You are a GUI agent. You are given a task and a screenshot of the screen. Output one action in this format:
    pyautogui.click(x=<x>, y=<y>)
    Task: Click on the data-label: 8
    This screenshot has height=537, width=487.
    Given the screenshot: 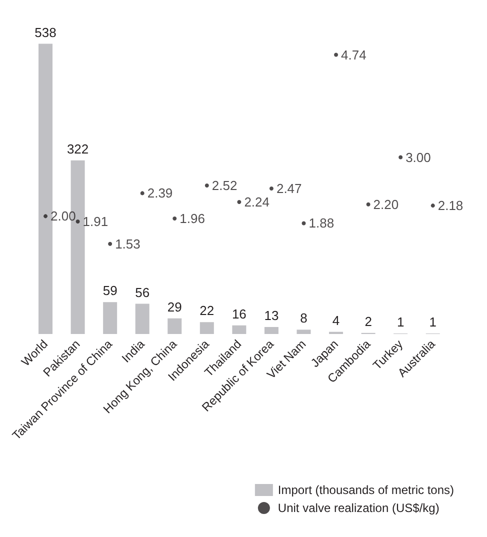 What is the action you would take?
    pyautogui.click(x=304, y=318)
    